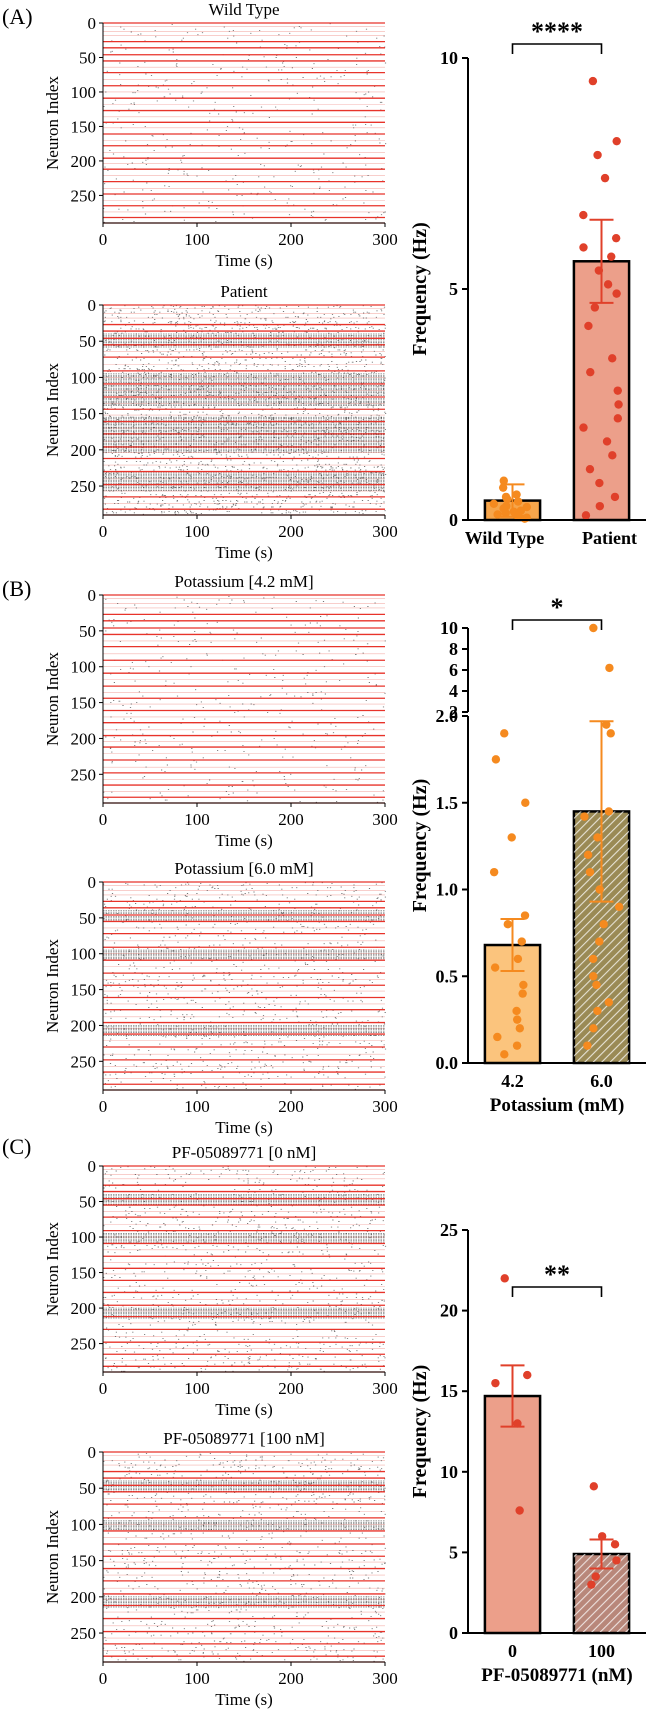 This screenshot has height=1717, width=667. What do you see at coordinates (601, 1081) in the screenshot?
I see `bar-category-label: 6.0` at bounding box center [601, 1081].